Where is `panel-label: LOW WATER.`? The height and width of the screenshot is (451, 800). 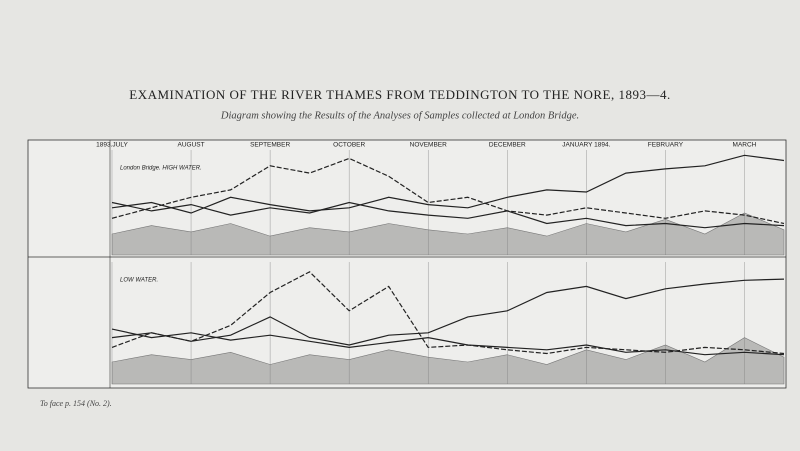
panel-label: LOW WATER. is located at coordinates (139, 281).